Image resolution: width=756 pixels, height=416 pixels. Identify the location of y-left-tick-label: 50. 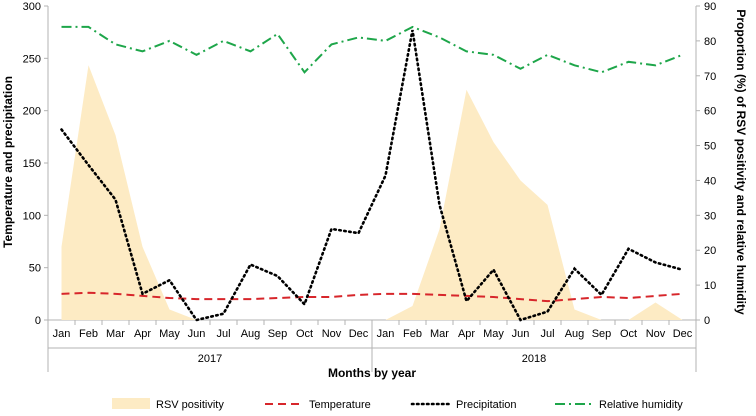
(35, 269).